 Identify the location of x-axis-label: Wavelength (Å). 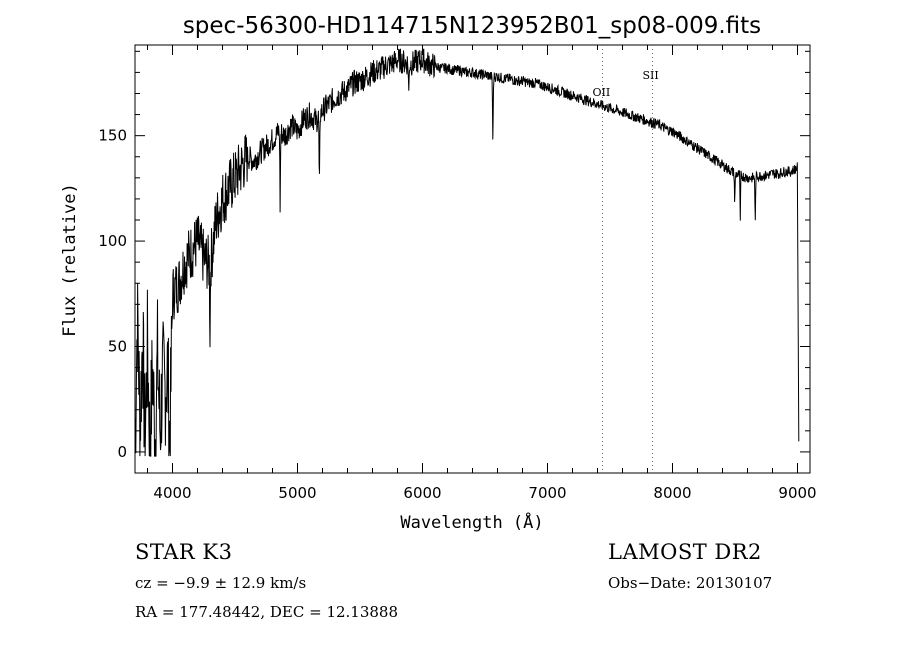
(471, 522).